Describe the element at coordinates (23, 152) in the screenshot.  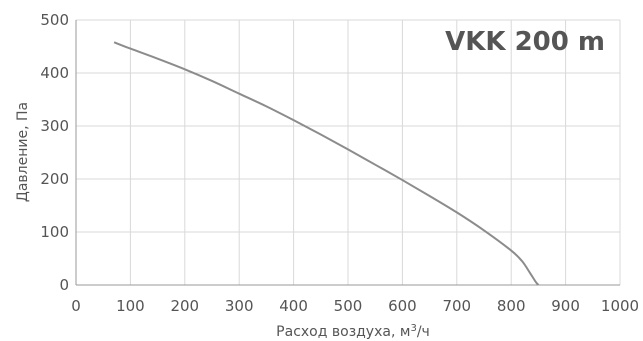
I see `y-axis-label: Давление, Па` at that location.